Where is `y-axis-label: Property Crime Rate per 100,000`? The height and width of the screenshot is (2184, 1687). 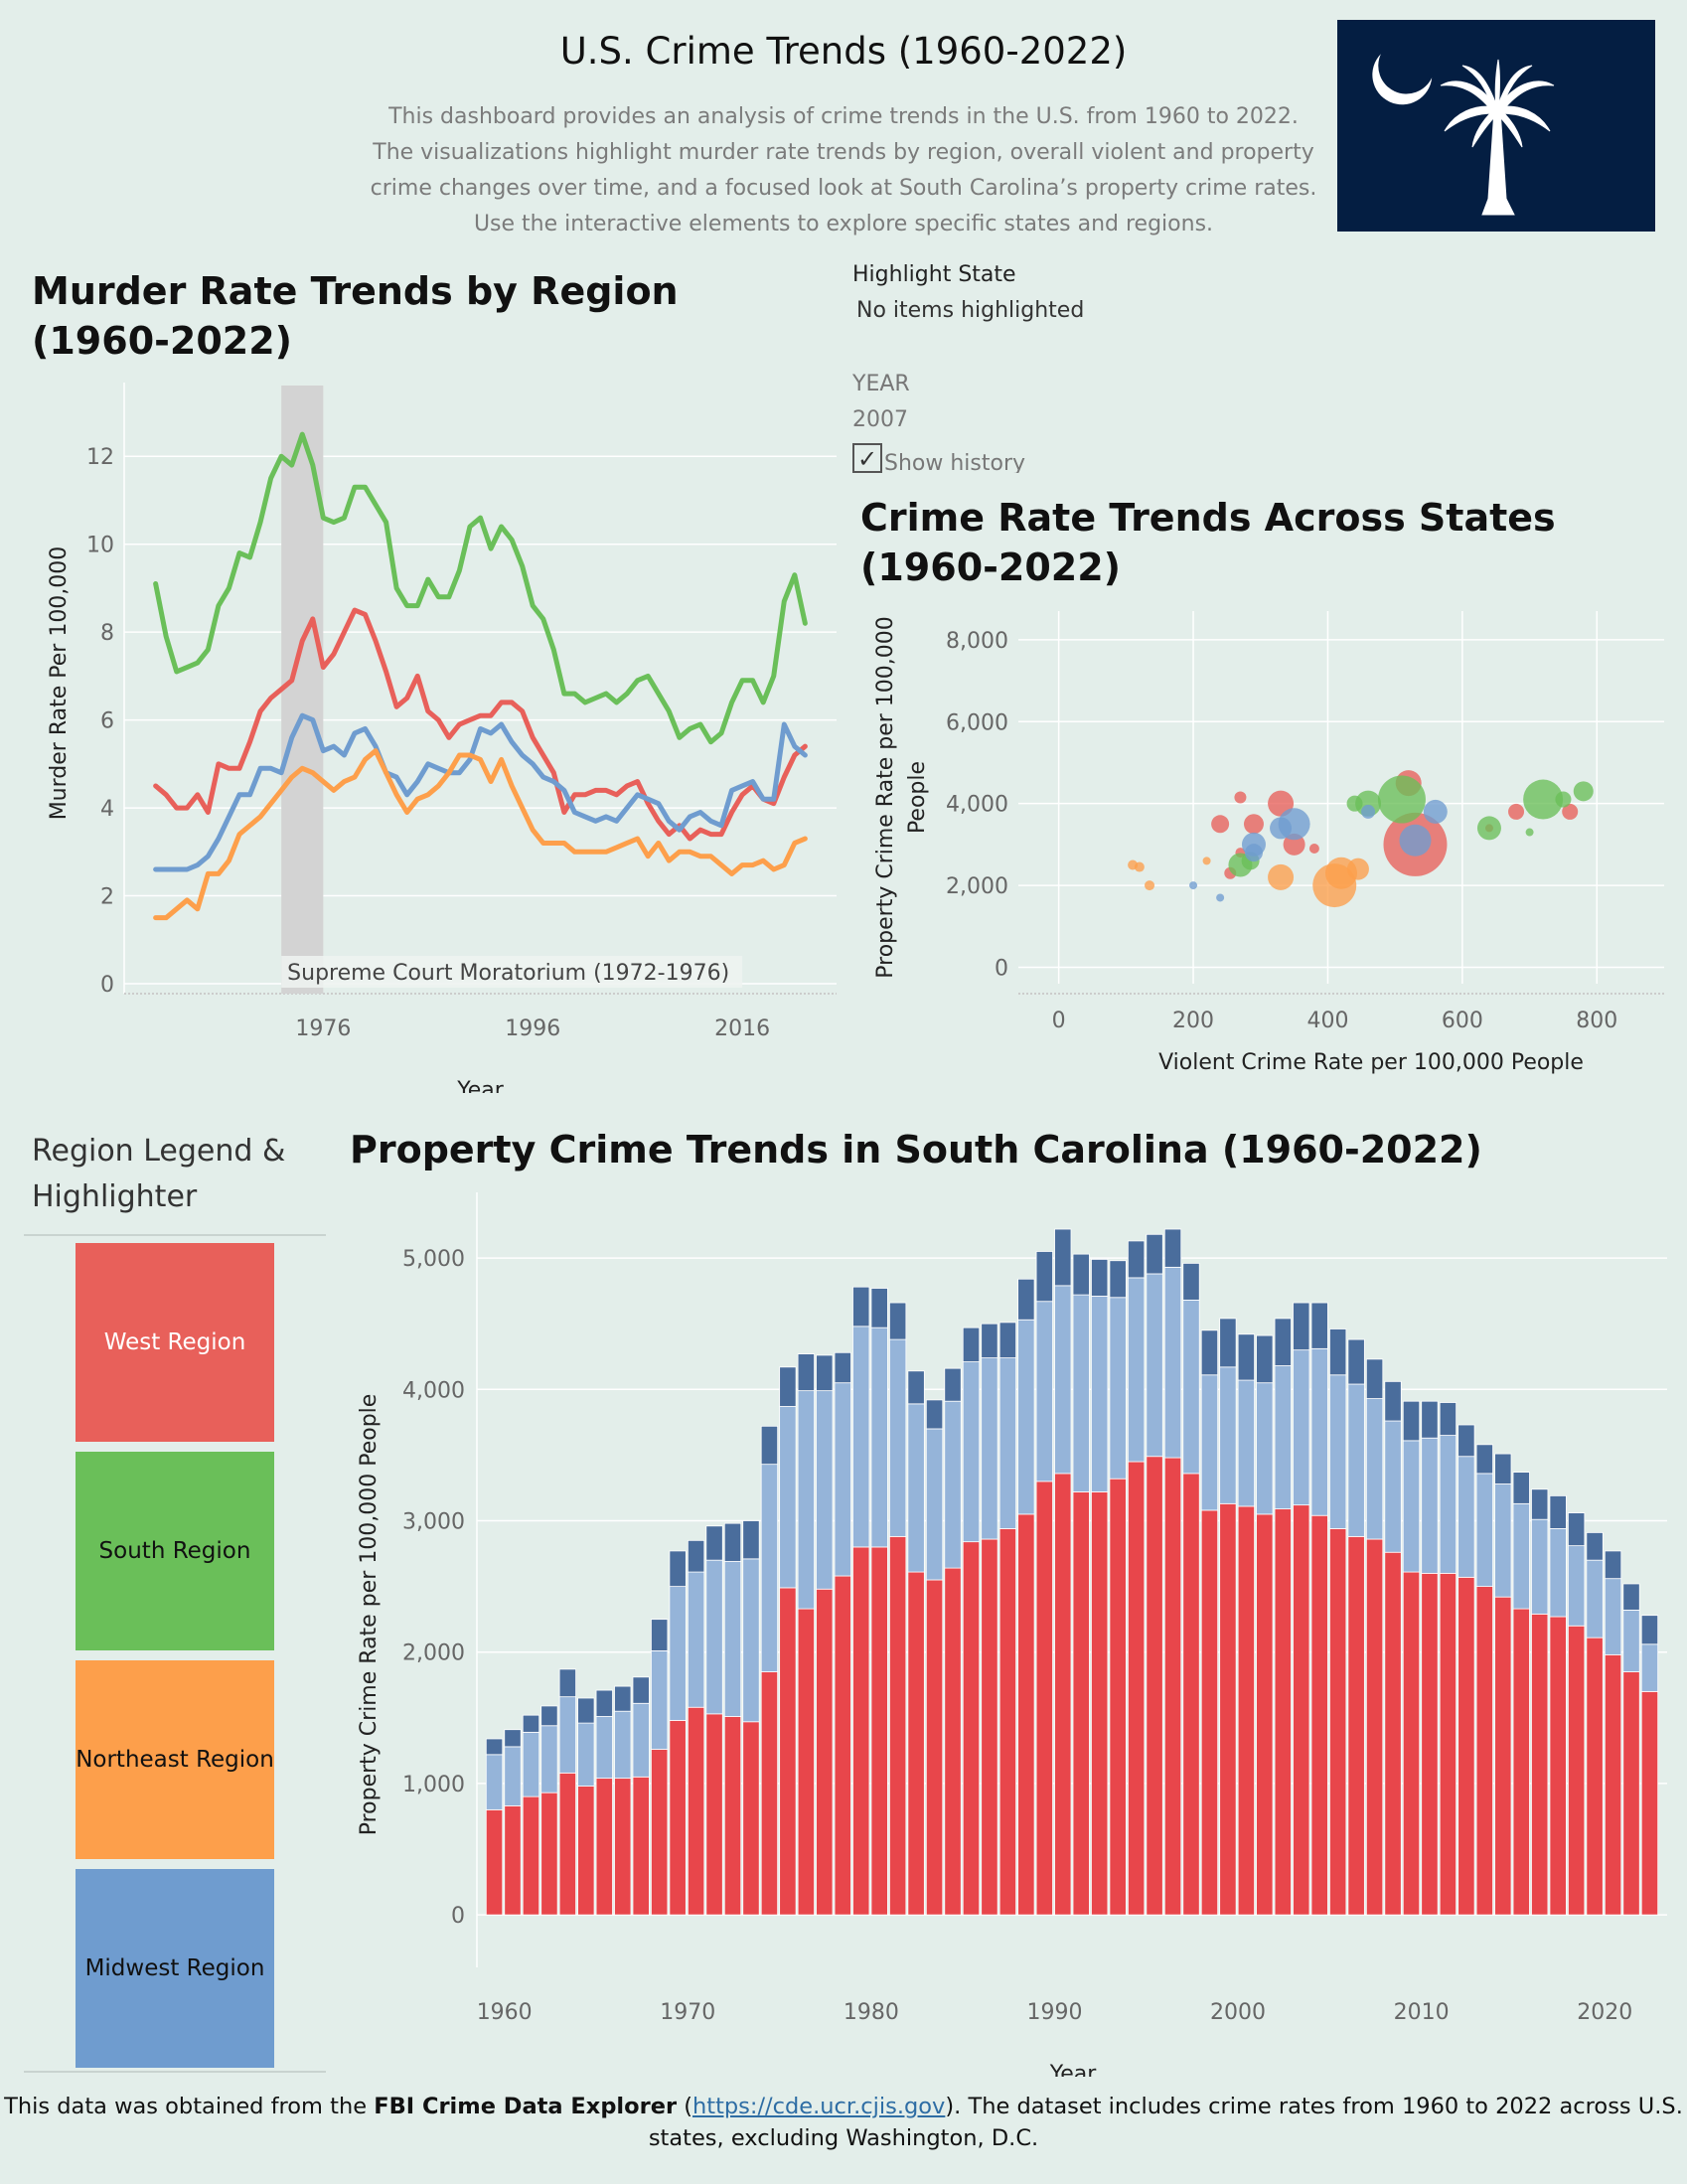 y-axis-label: Property Crime Rate per 100,000 is located at coordinates (885, 797).